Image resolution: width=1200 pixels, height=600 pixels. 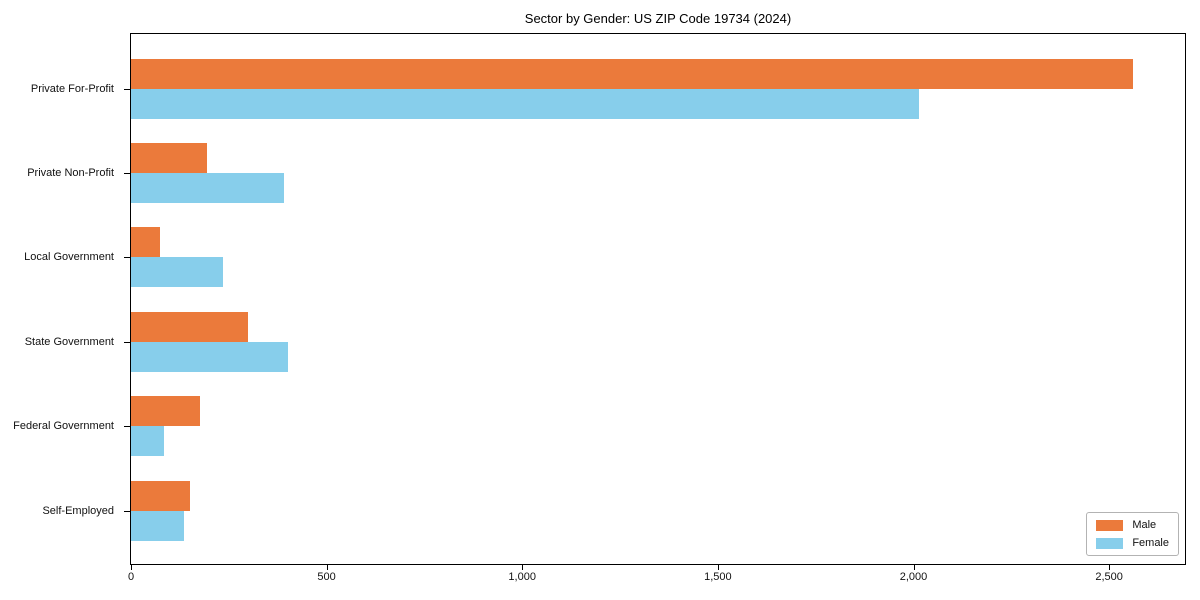 What do you see at coordinates (1110, 543) in the screenshot?
I see `legend-swatch-female` at bounding box center [1110, 543].